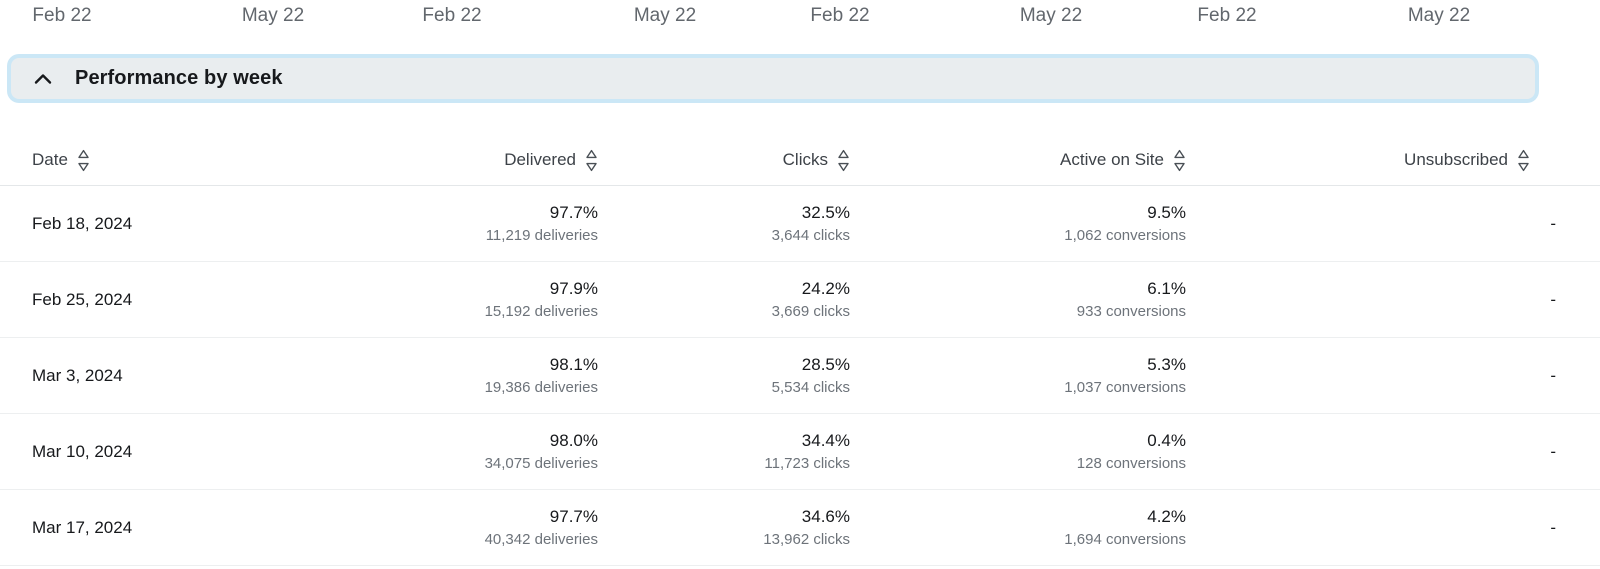 The width and height of the screenshot is (1600, 569). Describe the element at coordinates (541, 235) in the screenshot. I see `delivered-count: 11,219 deliveries` at that location.